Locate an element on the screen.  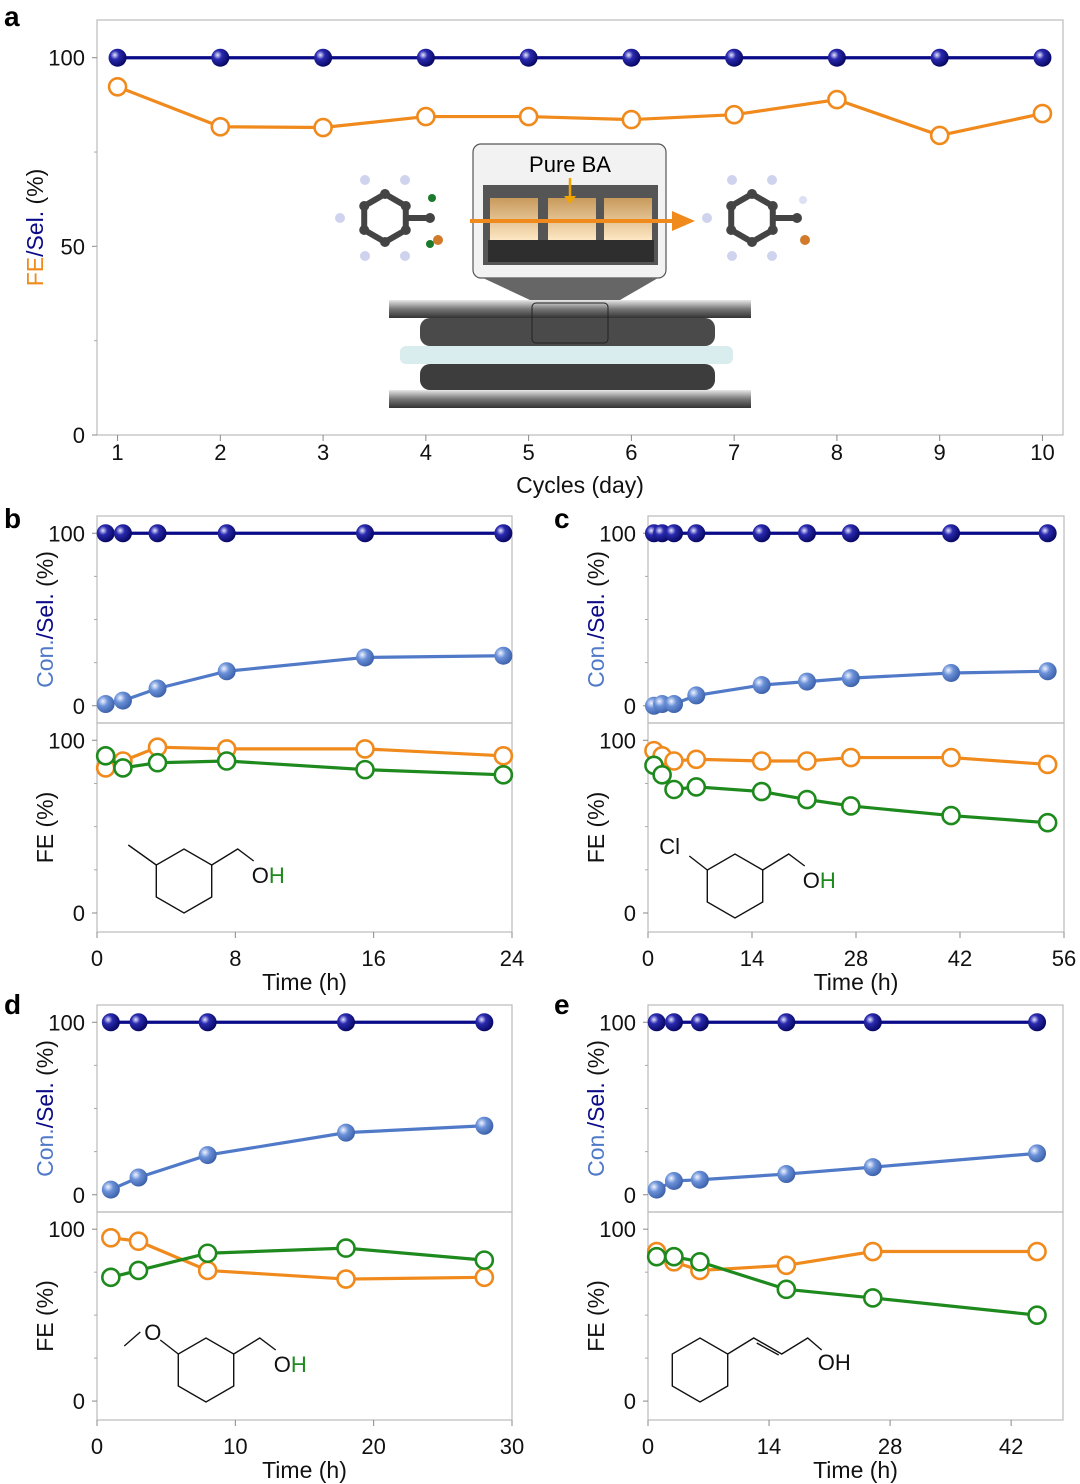
x-tick-label: 42 is located at coordinates (960, 958).